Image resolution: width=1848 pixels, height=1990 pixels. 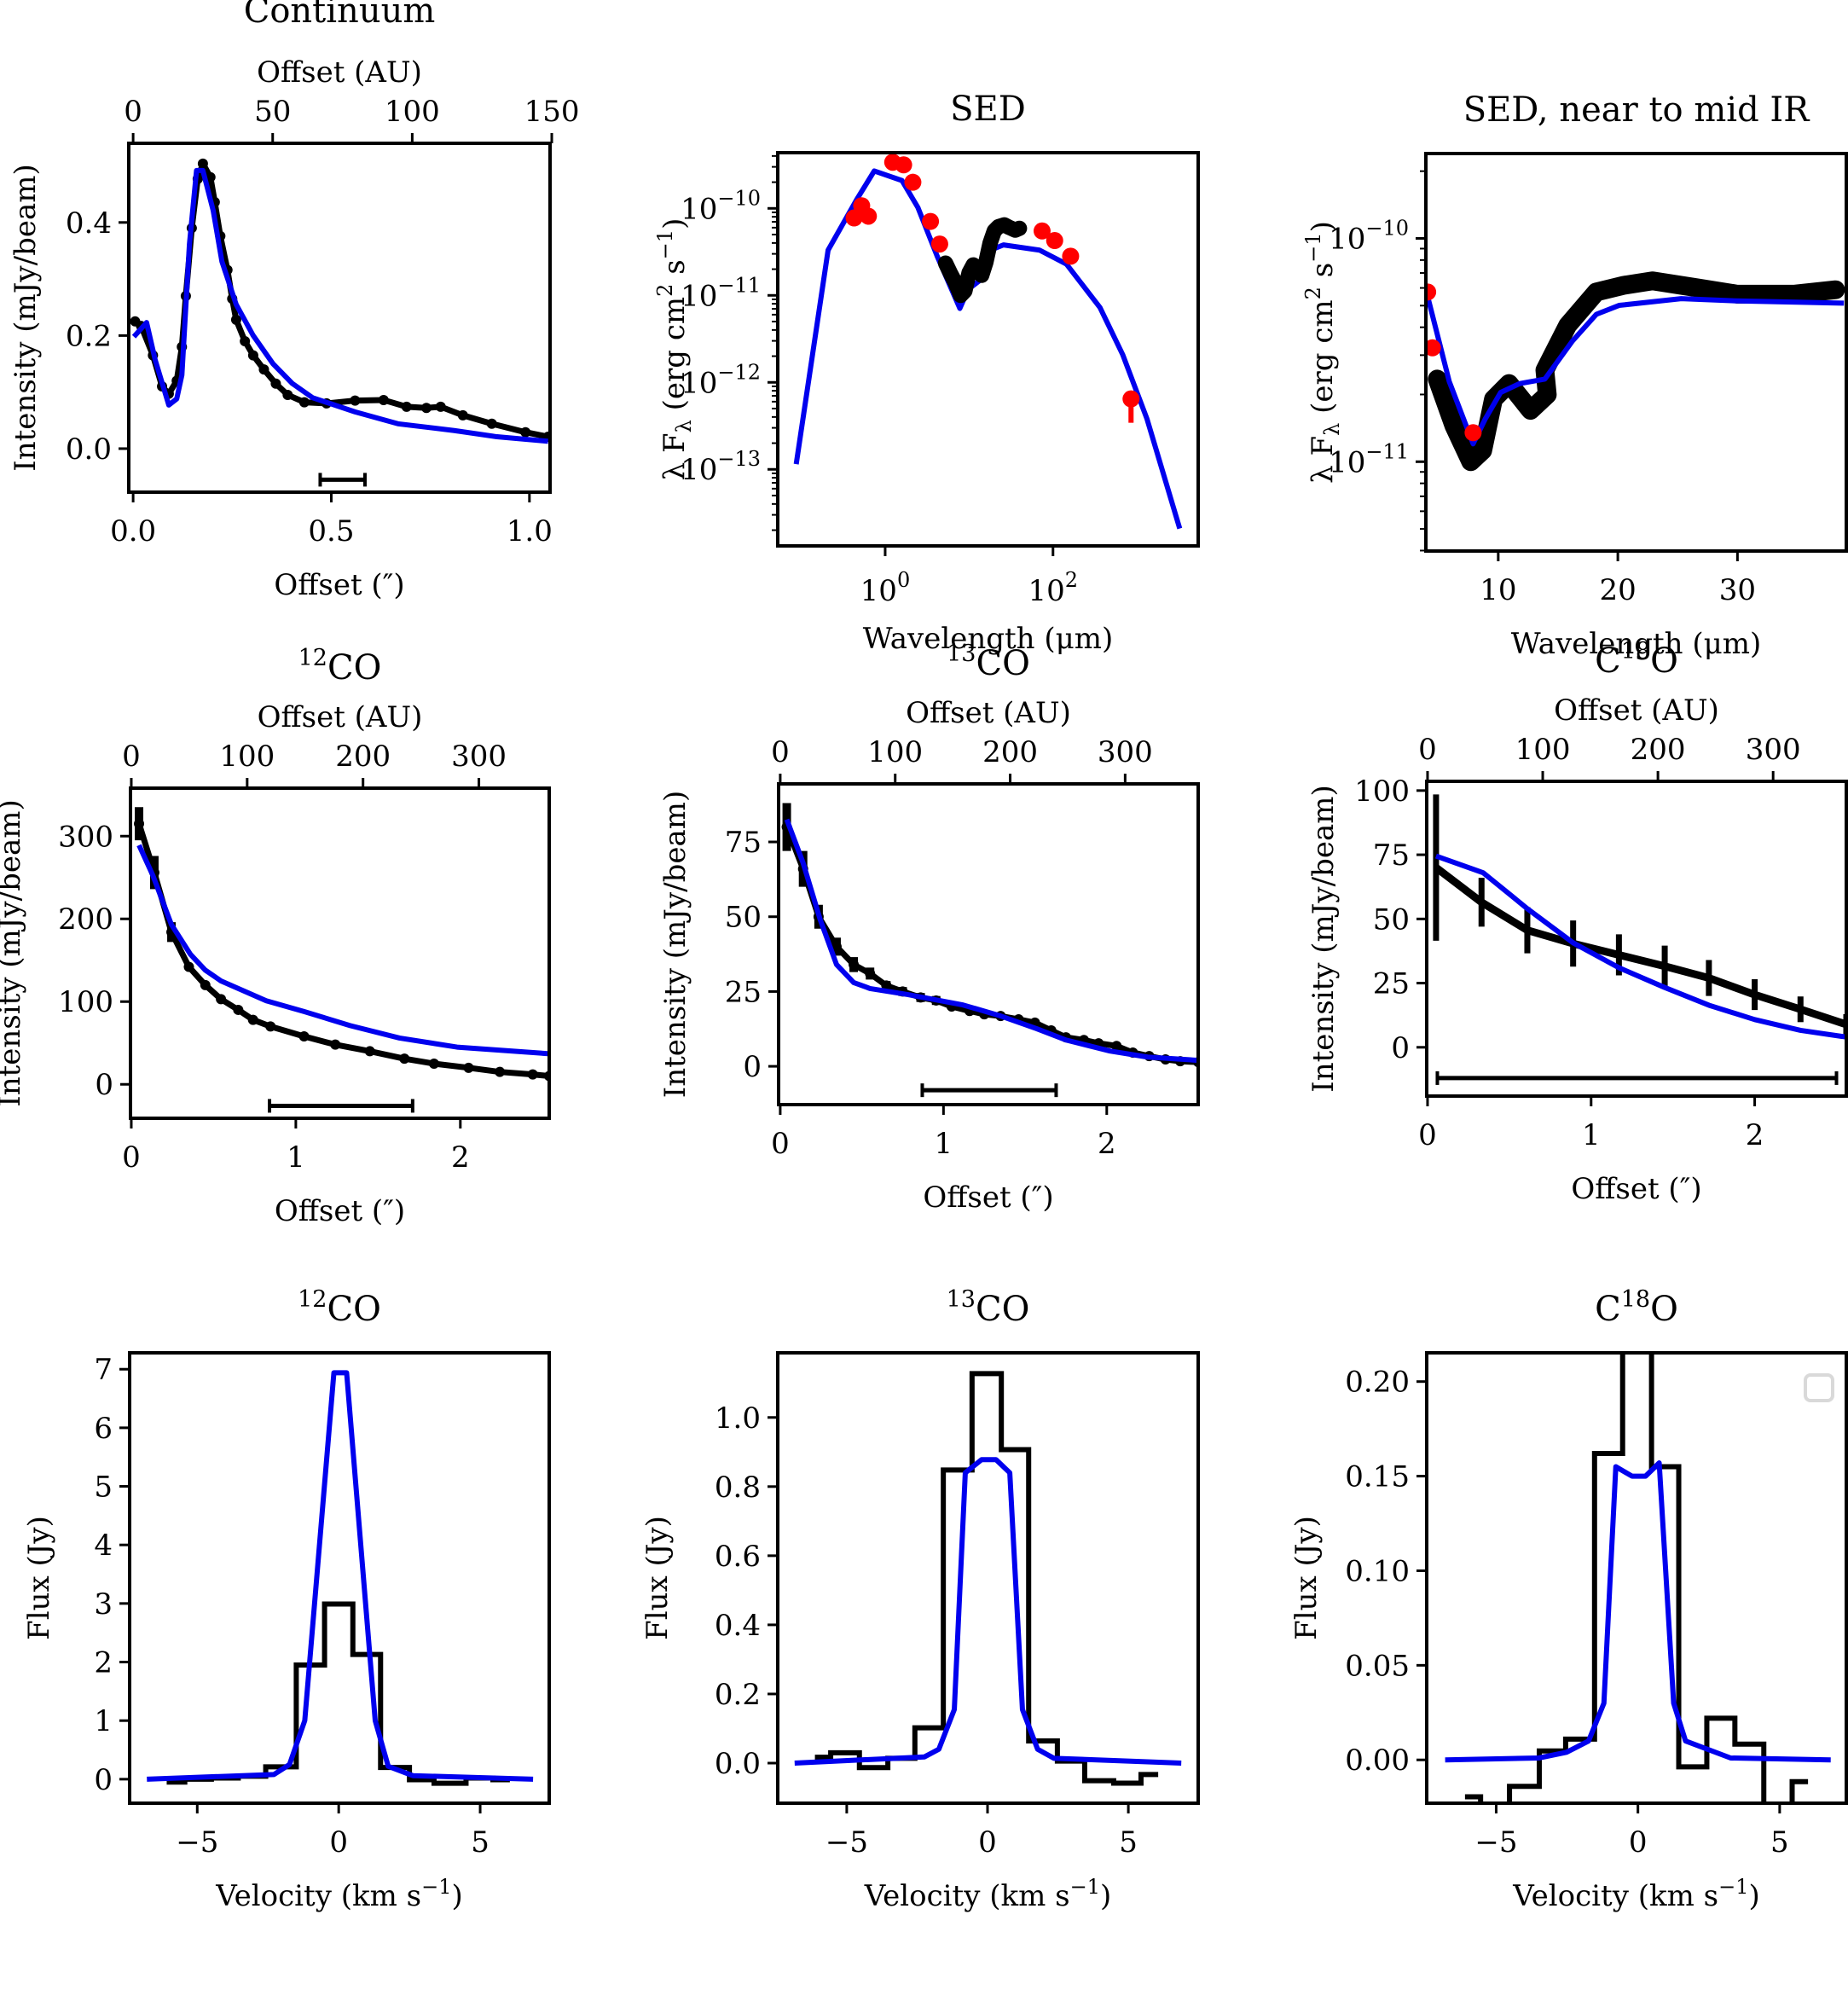 I want to click on y-tick-label: 0.10, so click(x=1377, y=1571).